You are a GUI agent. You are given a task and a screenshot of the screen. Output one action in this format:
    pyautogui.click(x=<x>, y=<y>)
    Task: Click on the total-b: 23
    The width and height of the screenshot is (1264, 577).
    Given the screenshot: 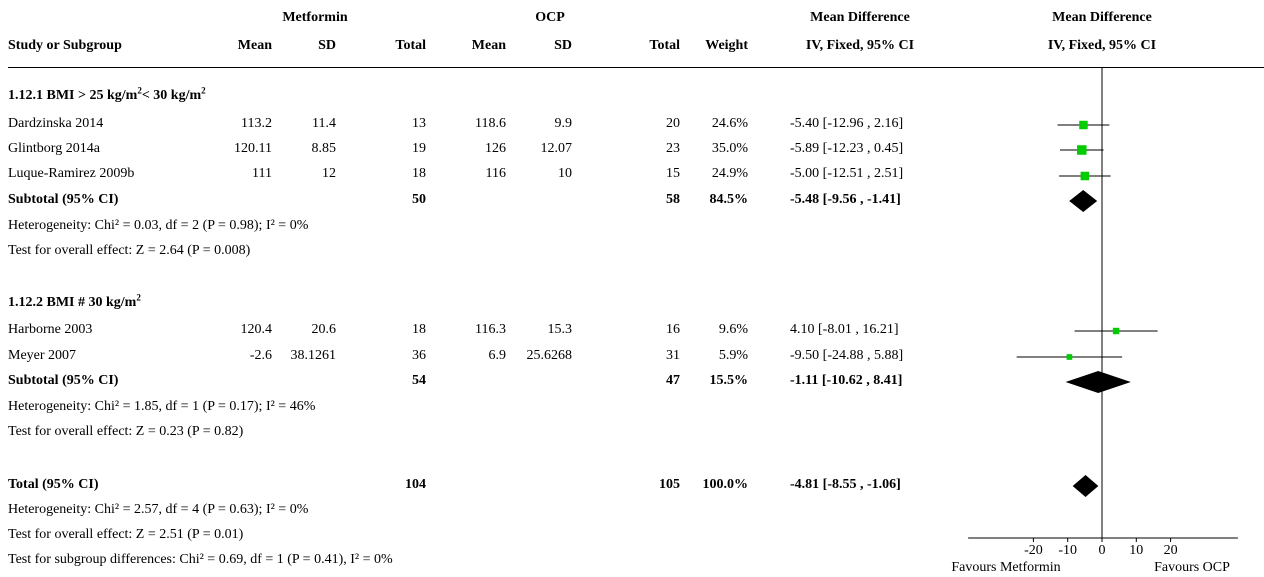 What is the action you would take?
    pyautogui.click(x=673, y=148)
    